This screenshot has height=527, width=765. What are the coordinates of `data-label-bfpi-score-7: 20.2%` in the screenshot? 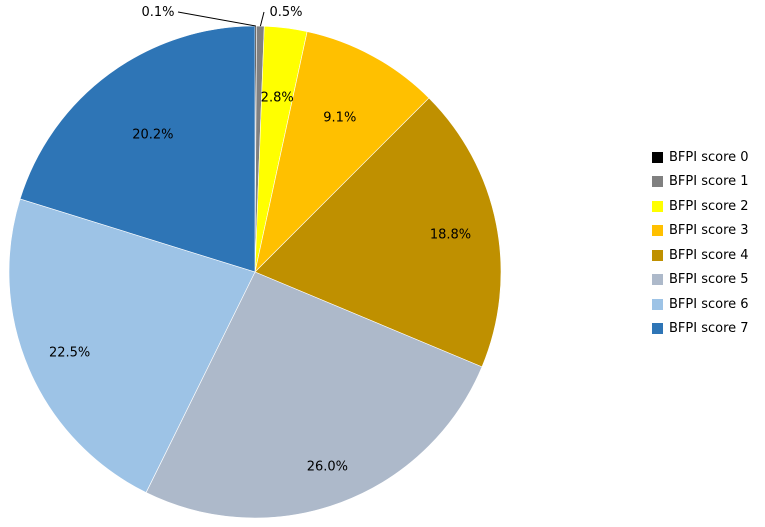 It's located at (152, 134).